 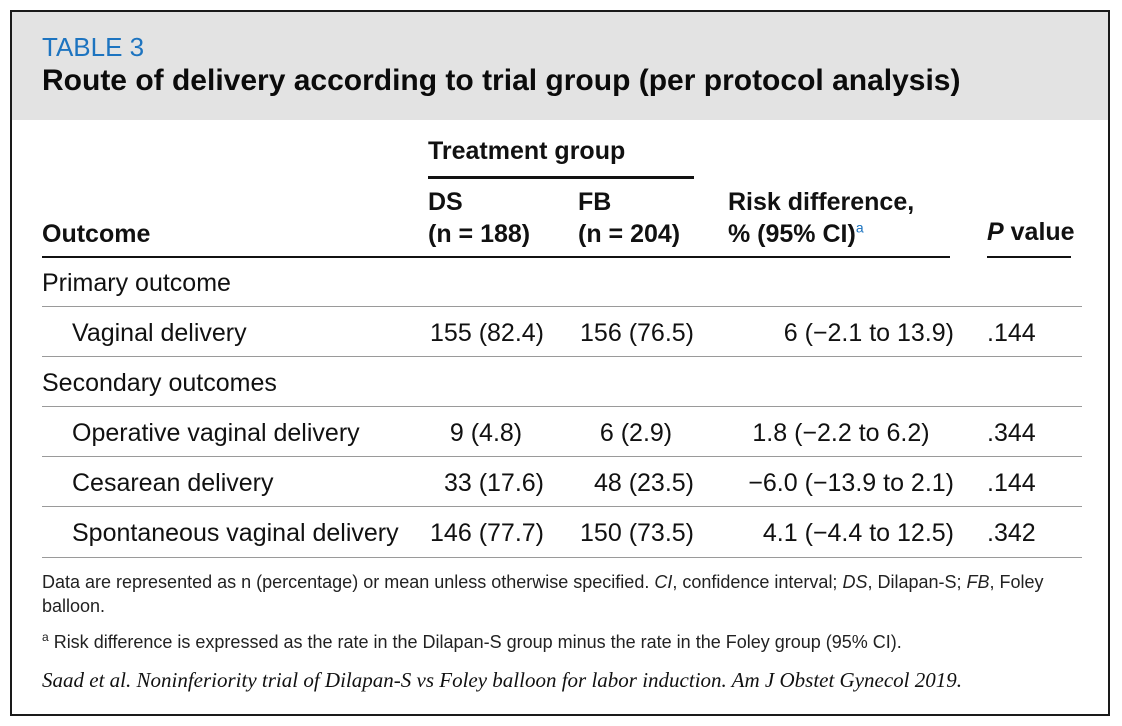 I want to click on row-risk: 1.8 (−2.2 to 6.2), so click(x=841, y=433).